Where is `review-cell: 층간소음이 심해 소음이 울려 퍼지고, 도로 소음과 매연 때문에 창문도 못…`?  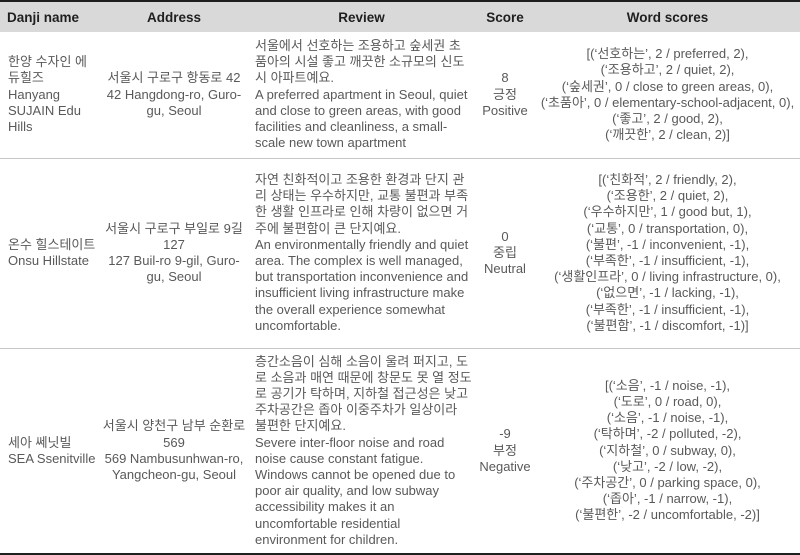 review-cell: 층간소음이 심해 소음이 울려 퍼지고, 도로 소음과 매연 때문에 창문도 못… is located at coordinates (361, 450).